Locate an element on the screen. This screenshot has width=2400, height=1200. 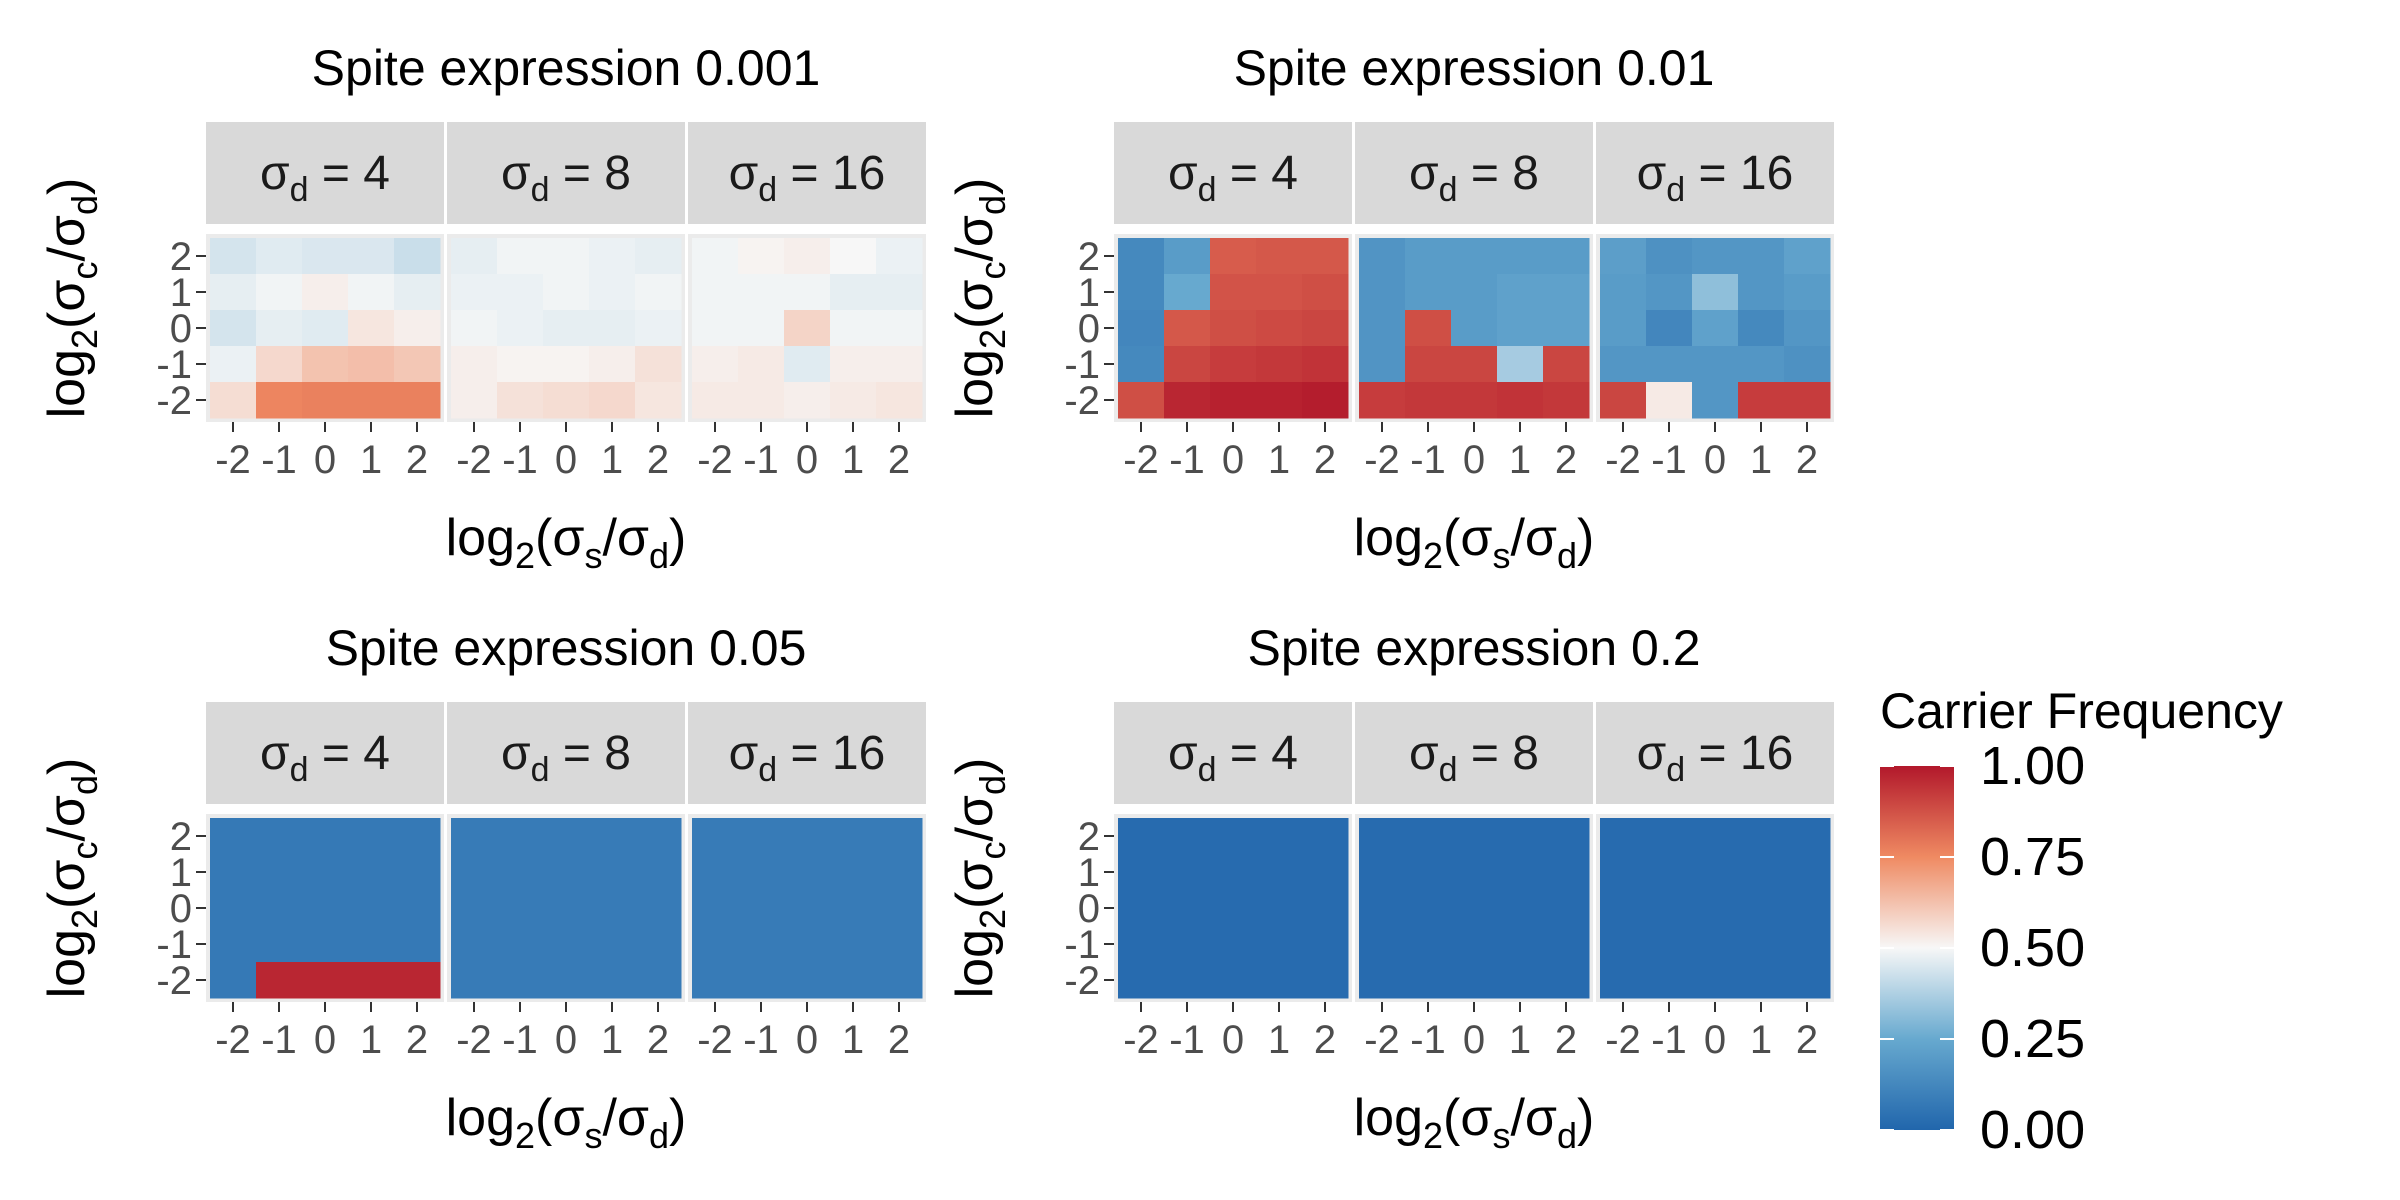
panel-title: Spite expression 0.001 is located at coordinates (566, 68).